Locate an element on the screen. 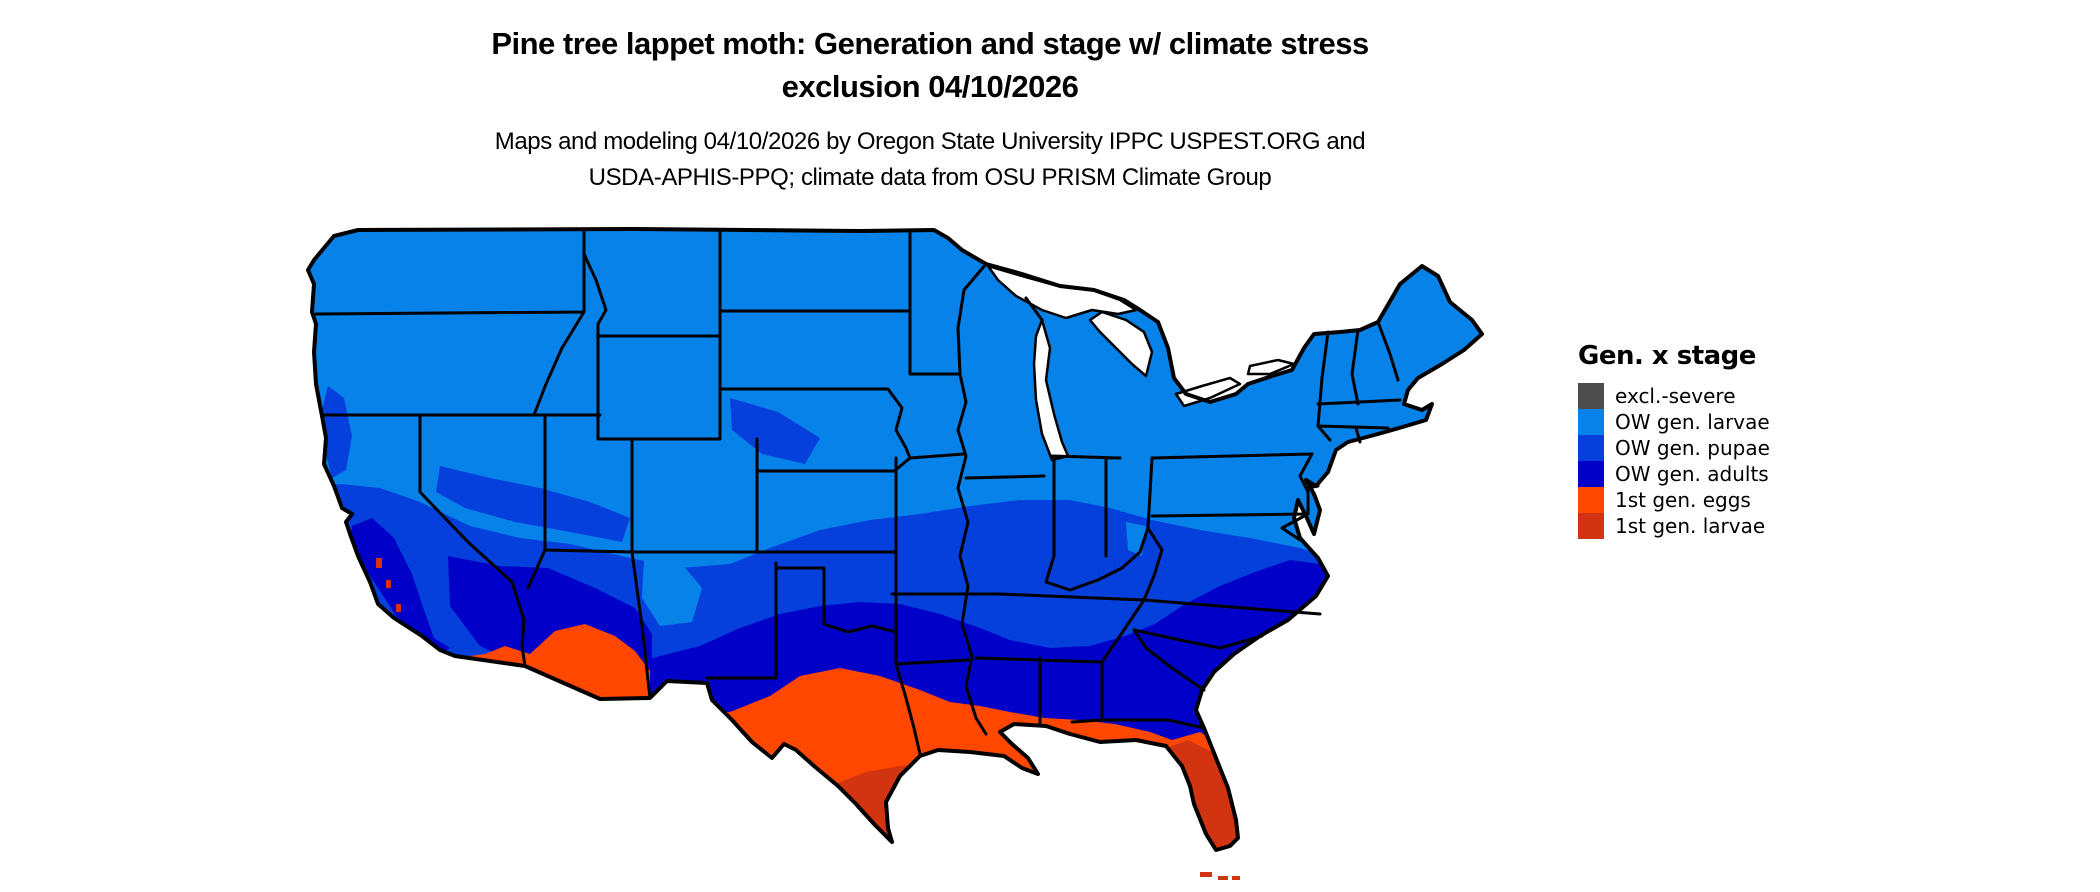  legend-swatch-ow-pupae is located at coordinates (1591, 448).